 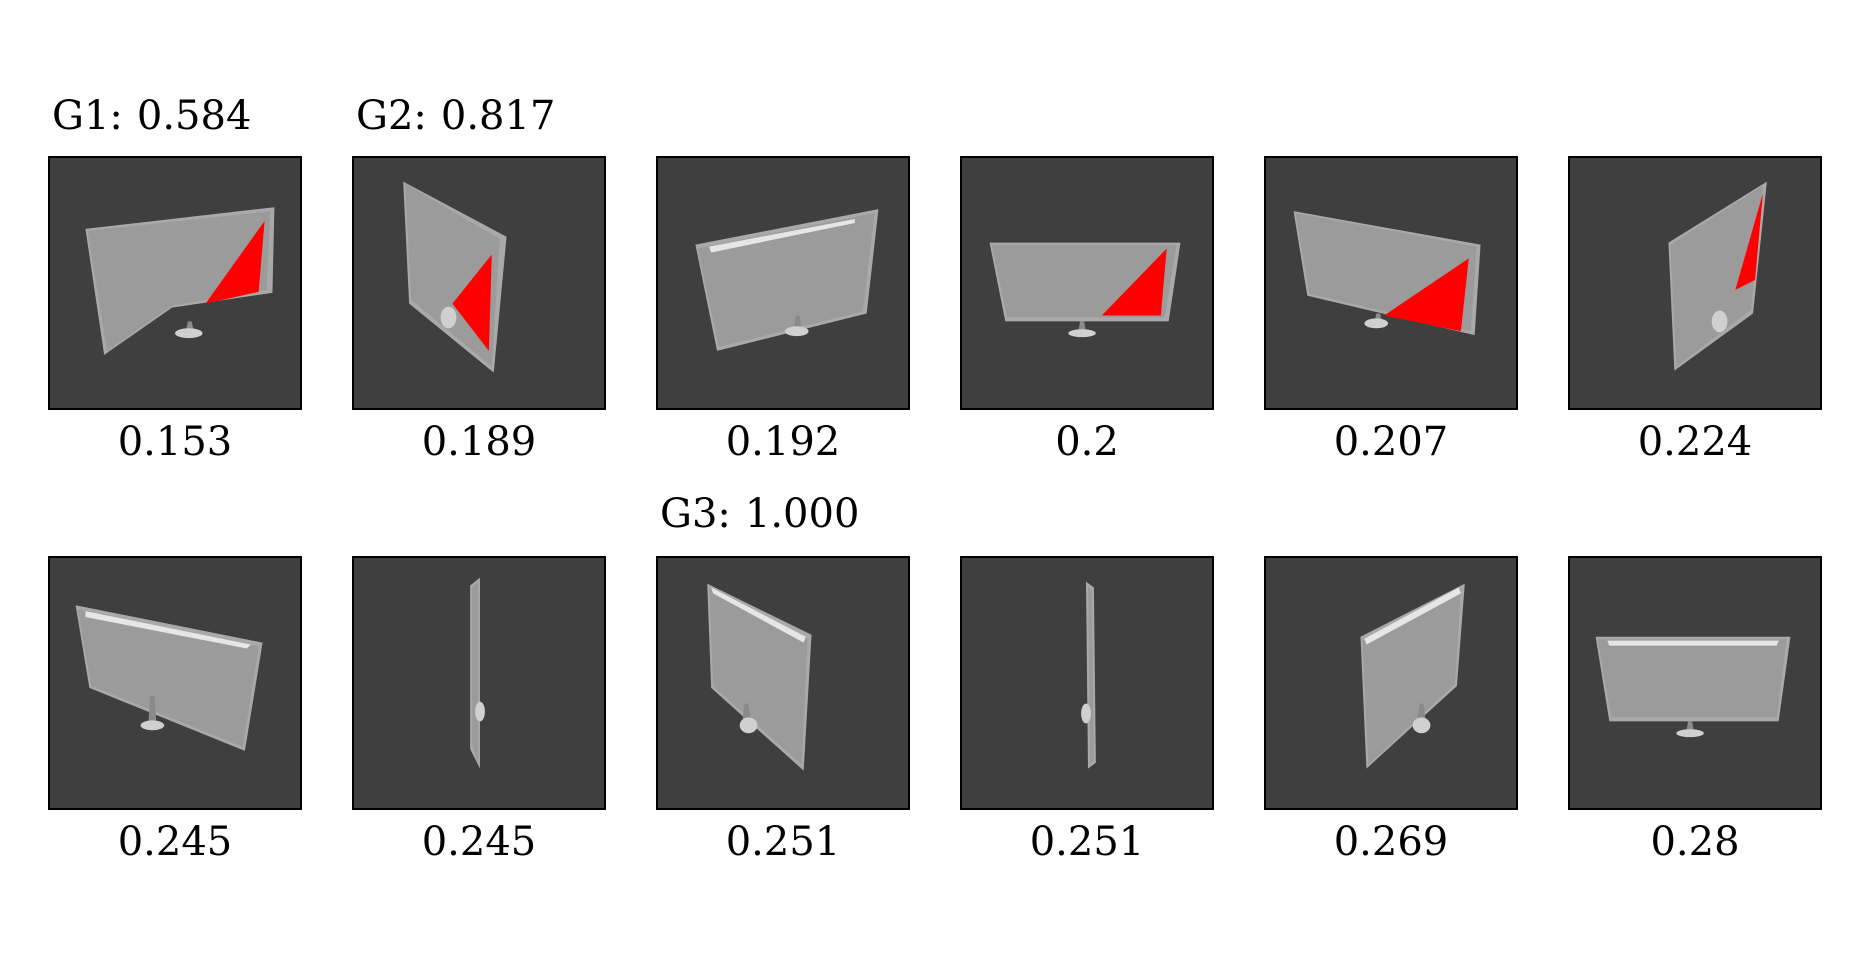 What do you see at coordinates (1695, 442) in the screenshot?
I see `score-label: 0.224` at bounding box center [1695, 442].